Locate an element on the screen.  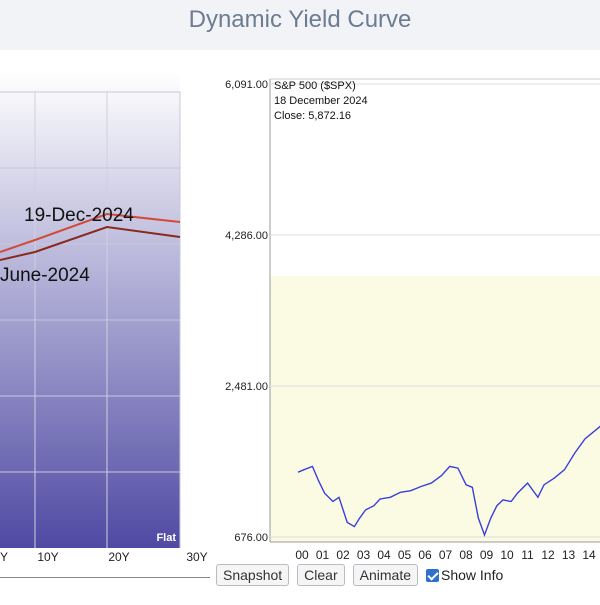
latest-curve-label: 19-Dec-2024 is located at coordinates (79, 215).